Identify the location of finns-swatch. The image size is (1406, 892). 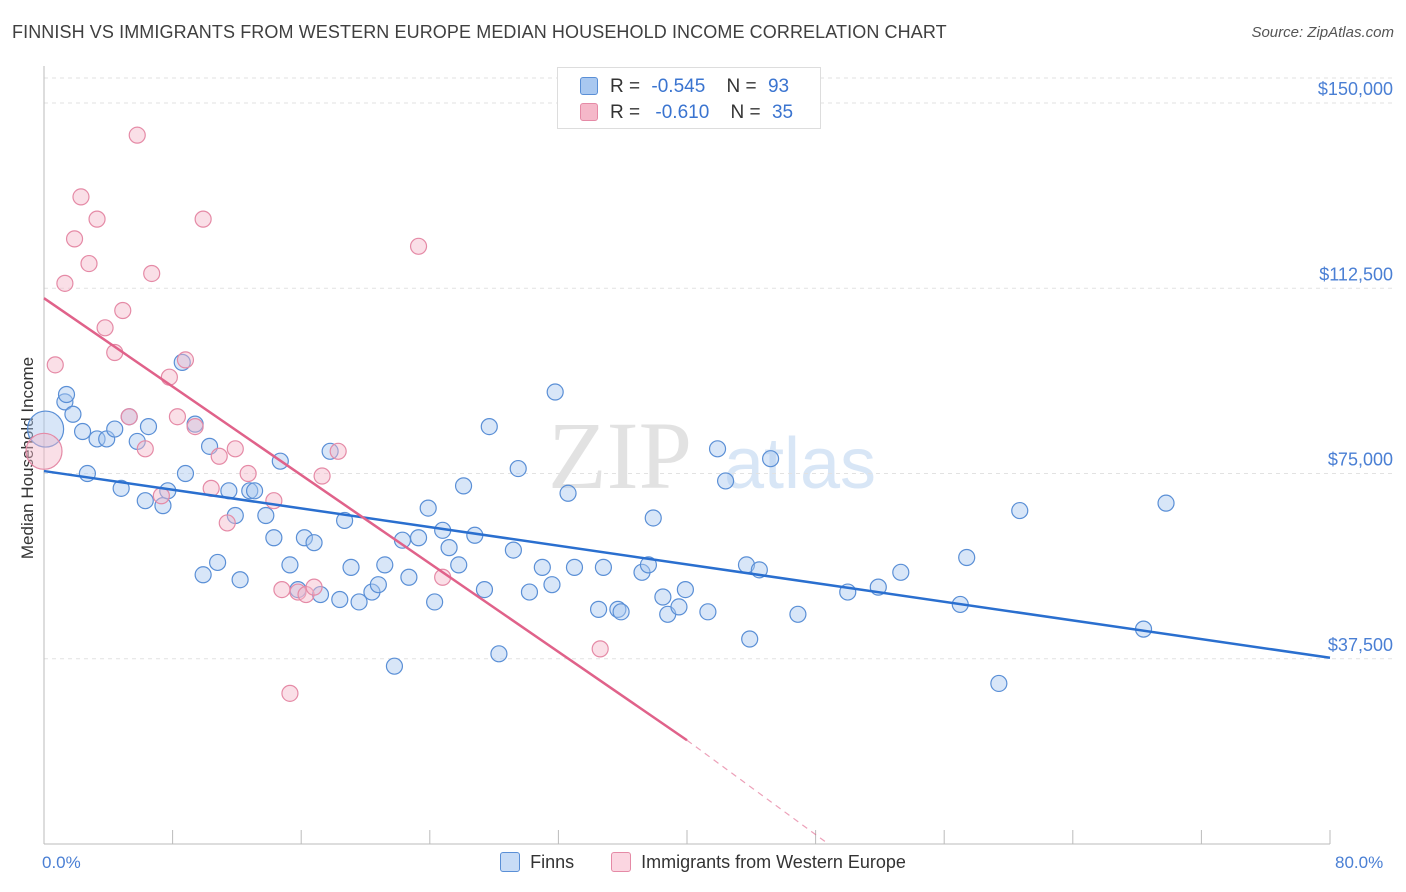
(589, 86).